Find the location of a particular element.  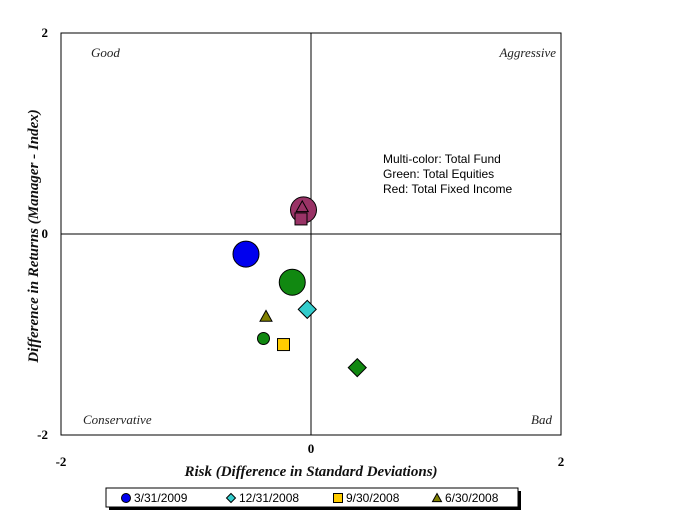

x-tick-label-zero: 0 is located at coordinates (311, 448).